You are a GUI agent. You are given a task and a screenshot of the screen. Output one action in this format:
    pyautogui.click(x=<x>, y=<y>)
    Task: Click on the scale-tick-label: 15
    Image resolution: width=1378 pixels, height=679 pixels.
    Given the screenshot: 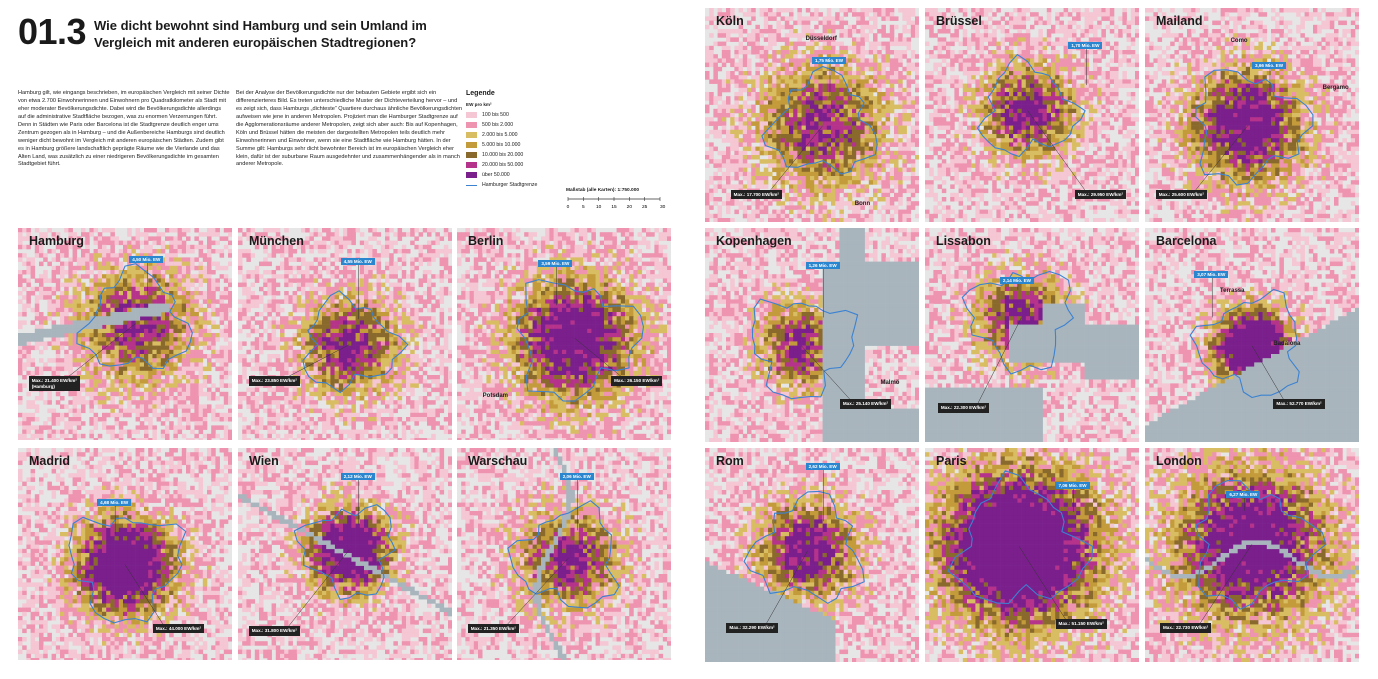 What is the action you would take?
    pyautogui.click(x=614, y=207)
    